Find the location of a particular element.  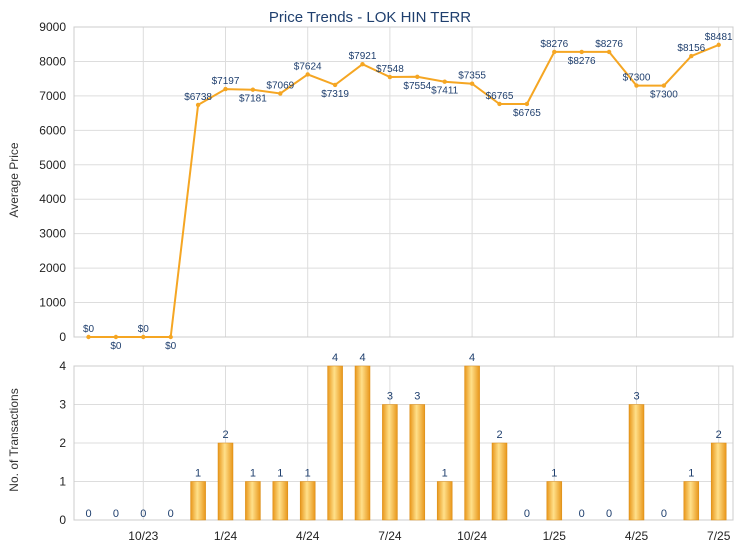

y-tick-label: 1000 is located at coordinates (52, 303).